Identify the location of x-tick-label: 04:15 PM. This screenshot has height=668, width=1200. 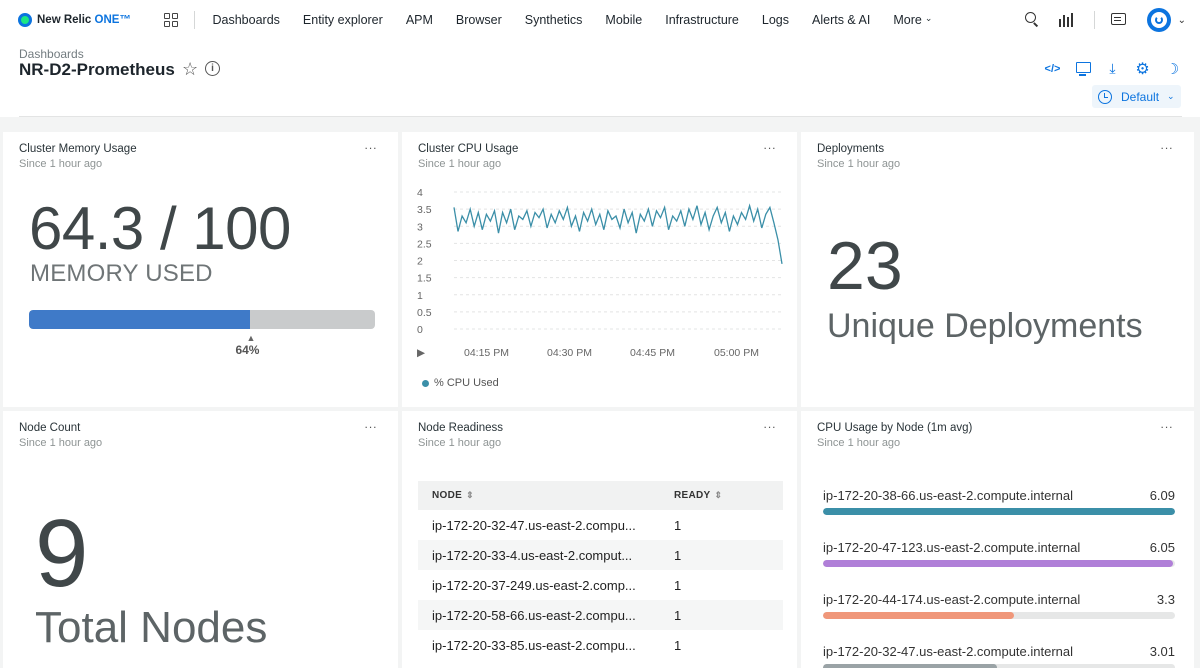
(486, 353).